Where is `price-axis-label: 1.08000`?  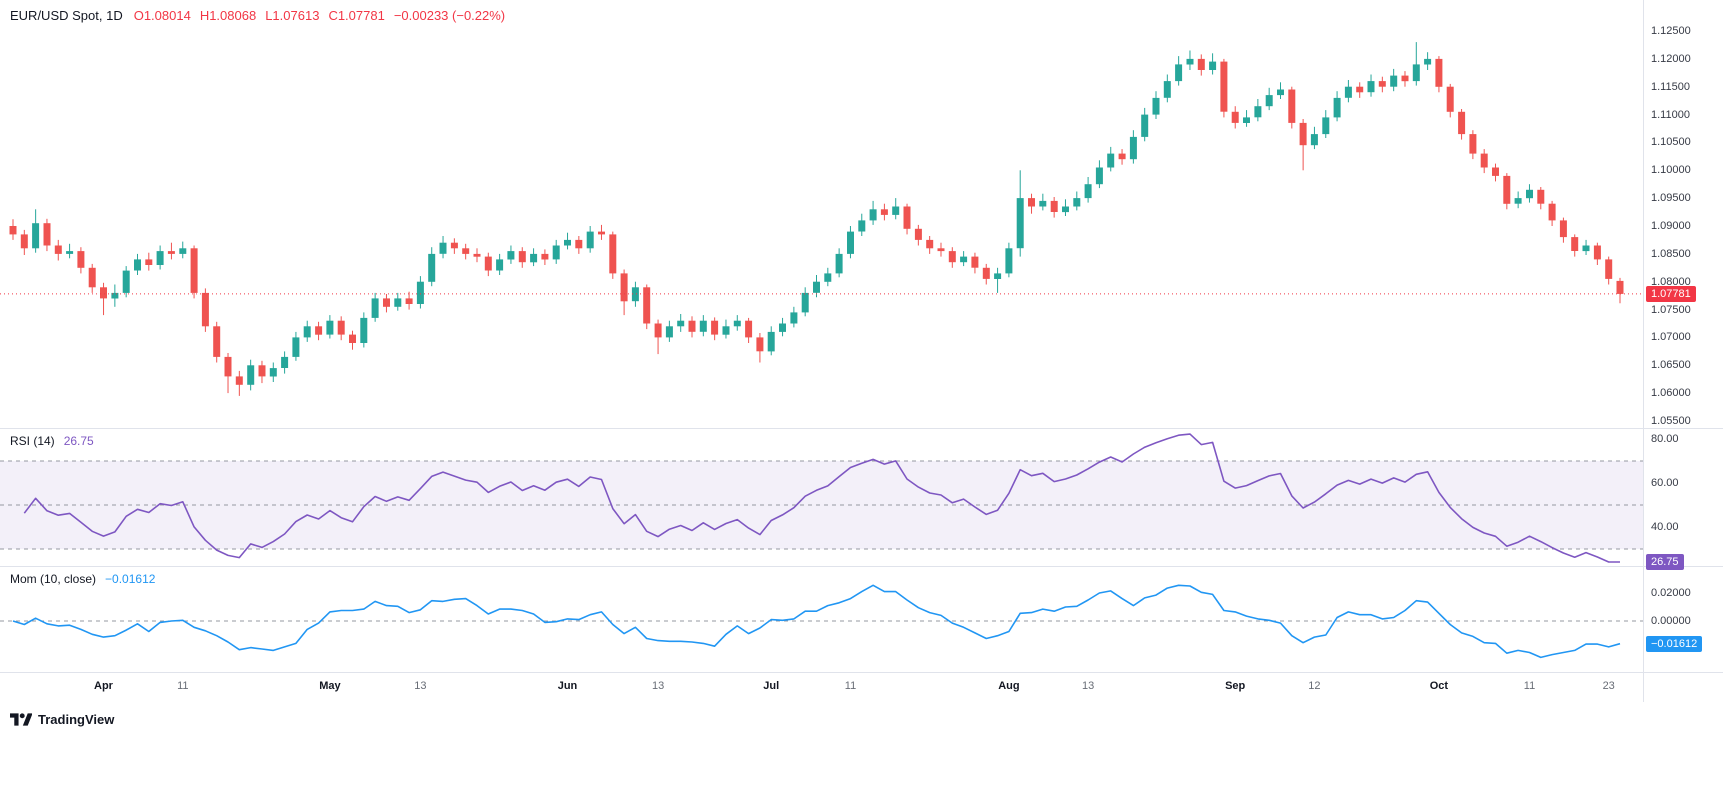
price-axis-label: 1.08000 is located at coordinates (1671, 281).